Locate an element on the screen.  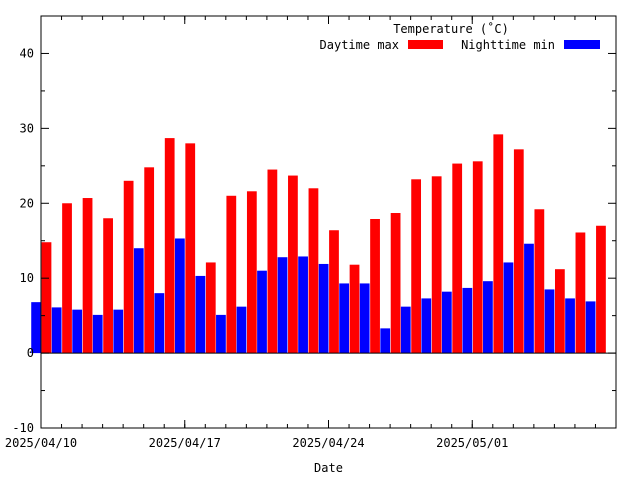
legend-label-nighttime-min: Nighttime min is located at coordinates (508, 45).